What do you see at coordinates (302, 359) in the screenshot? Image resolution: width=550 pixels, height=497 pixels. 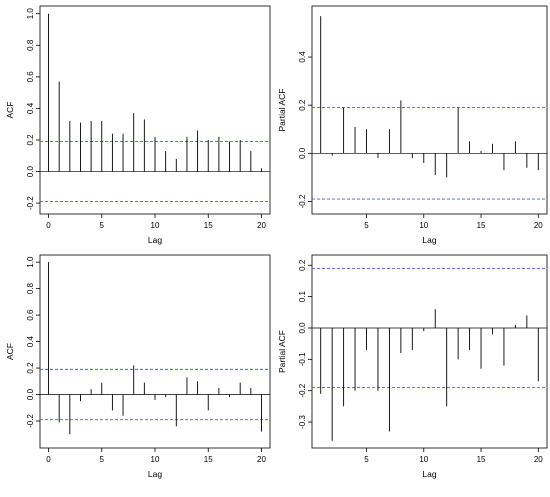 I see `y-tick-label: -0.1` at bounding box center [302, 359].